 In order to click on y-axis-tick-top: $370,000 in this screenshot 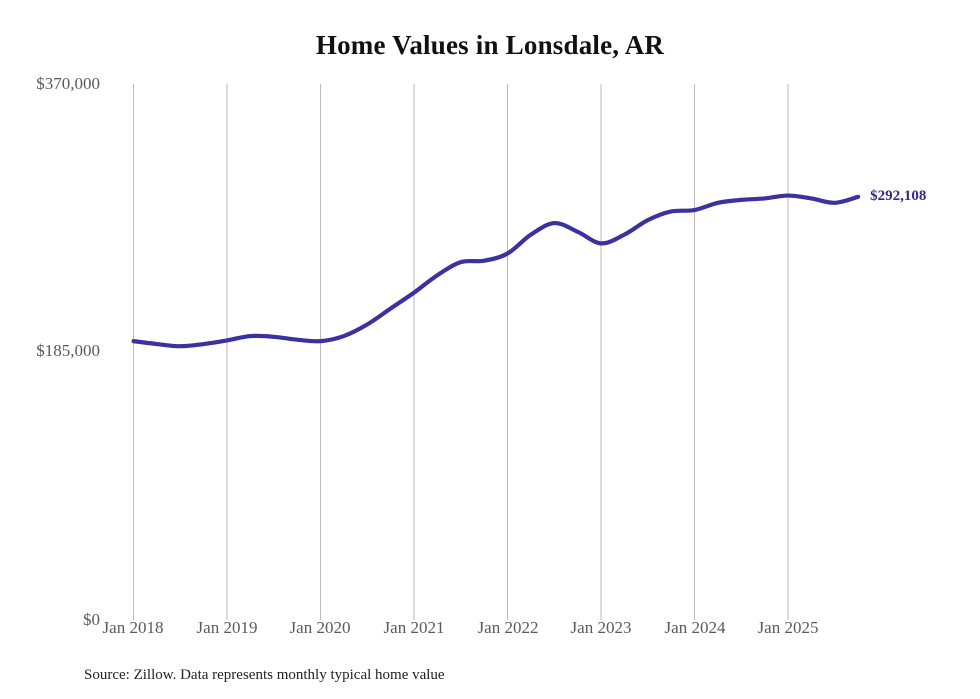, I will do `click(68, 83)`.